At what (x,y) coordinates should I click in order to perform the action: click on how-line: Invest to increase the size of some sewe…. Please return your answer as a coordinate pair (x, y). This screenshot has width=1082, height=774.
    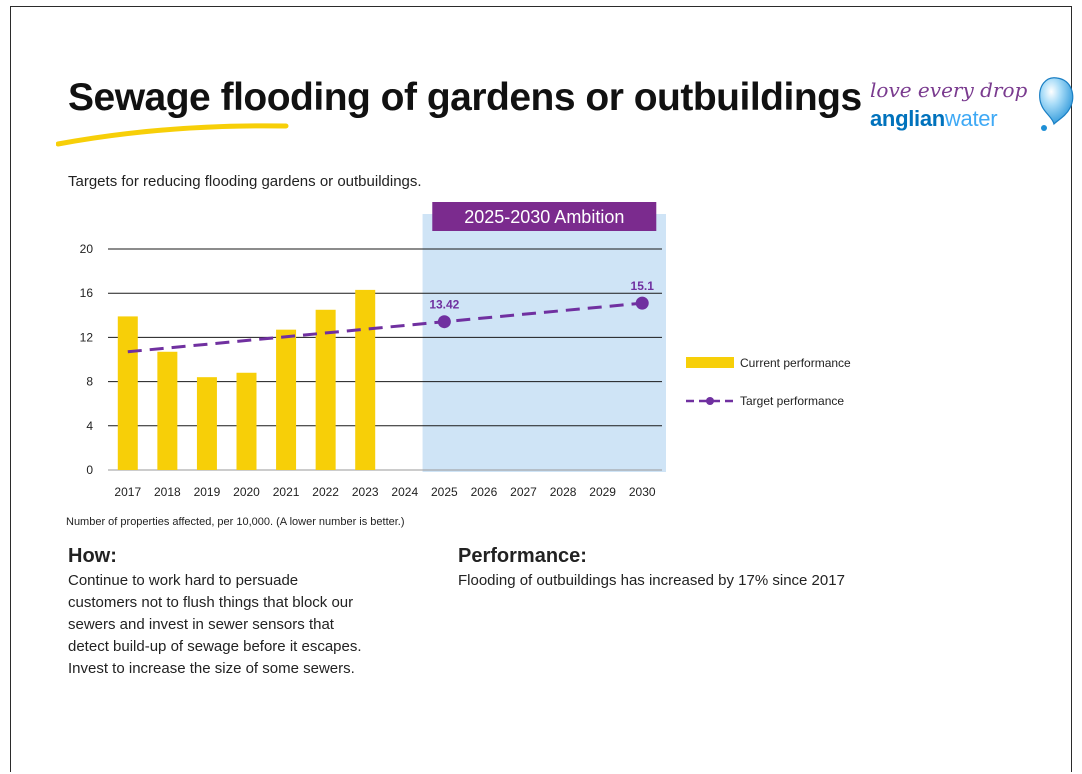
    Looking at the image, I should click on (211, 668).